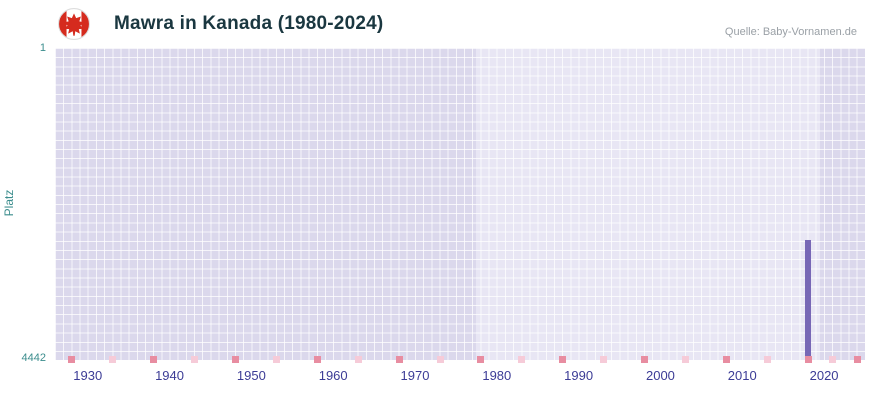 This screenshot has width=873, height=402. I want to click on y-tick-top: 1, so click(42, 48).